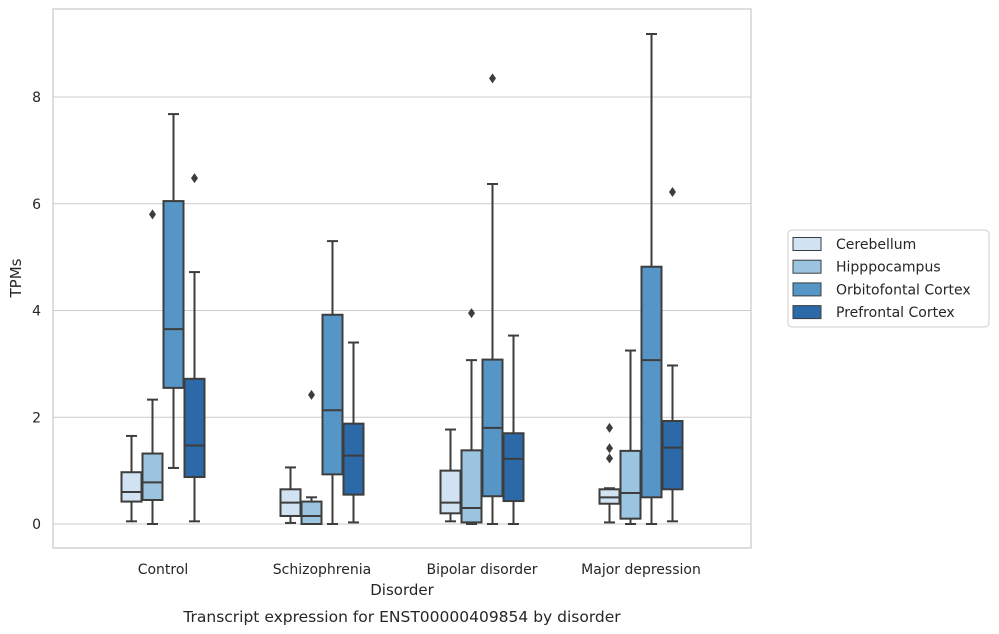  What do you see at coordinates (36, 98) in the screenshot?
I see `y-tick-label: 8` at bounding box center [36, 98].